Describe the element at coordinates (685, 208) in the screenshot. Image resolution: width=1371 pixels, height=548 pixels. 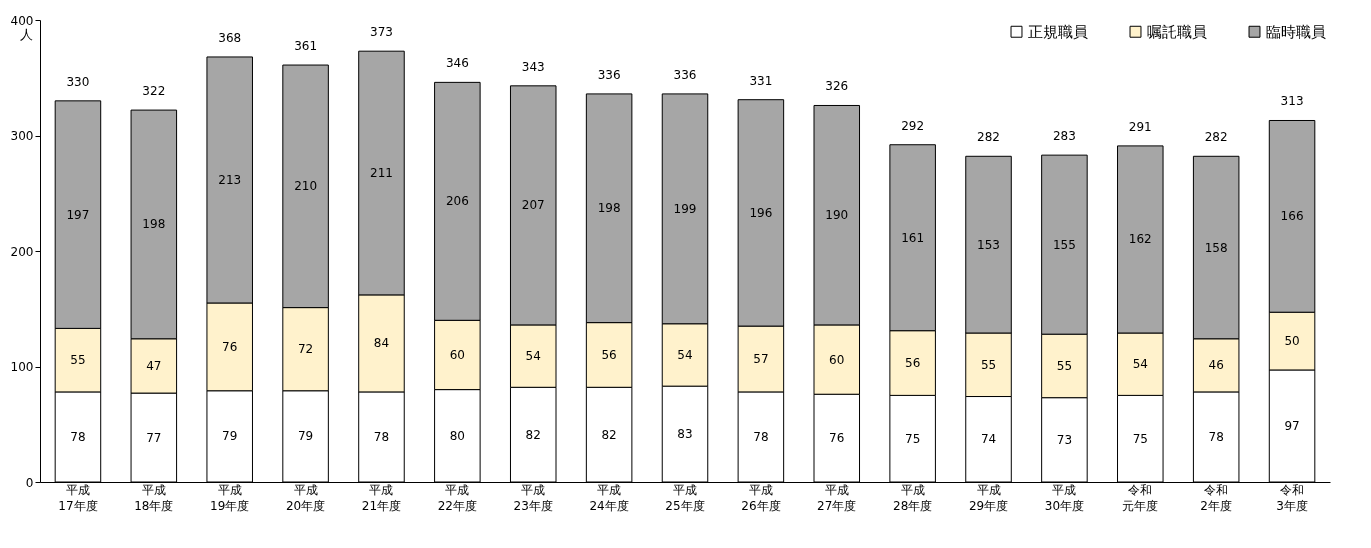
I see `data-label: 199` at that location.